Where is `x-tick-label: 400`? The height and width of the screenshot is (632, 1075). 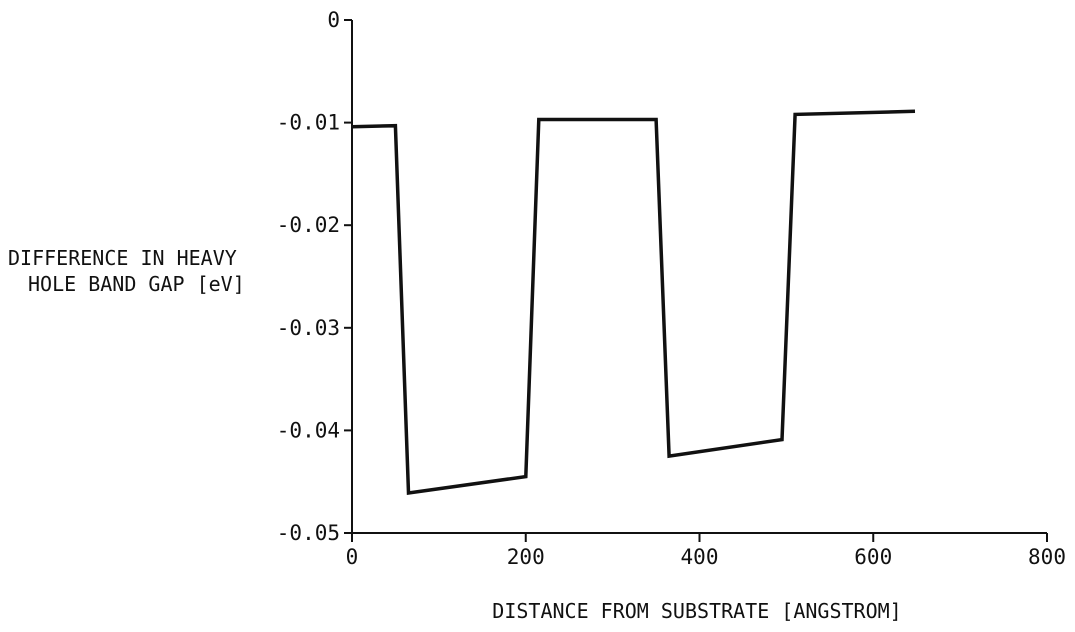 x-tick-label: 400 is located at coordinates (700, 557).